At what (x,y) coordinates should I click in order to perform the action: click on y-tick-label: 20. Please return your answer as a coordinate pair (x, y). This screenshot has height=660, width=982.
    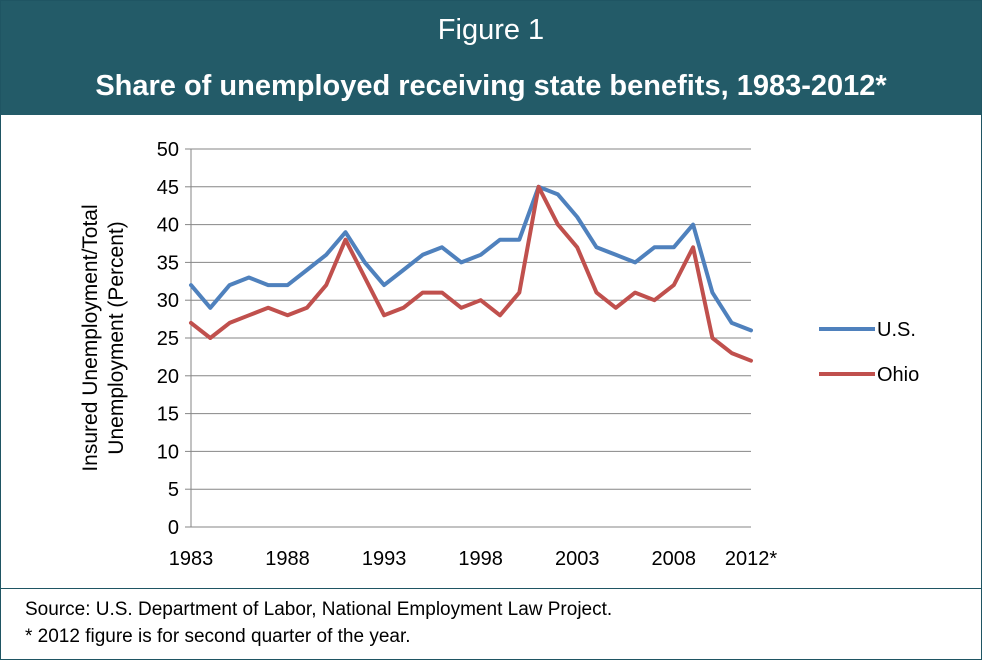
    Looking at the image, I should click on (168, 377).